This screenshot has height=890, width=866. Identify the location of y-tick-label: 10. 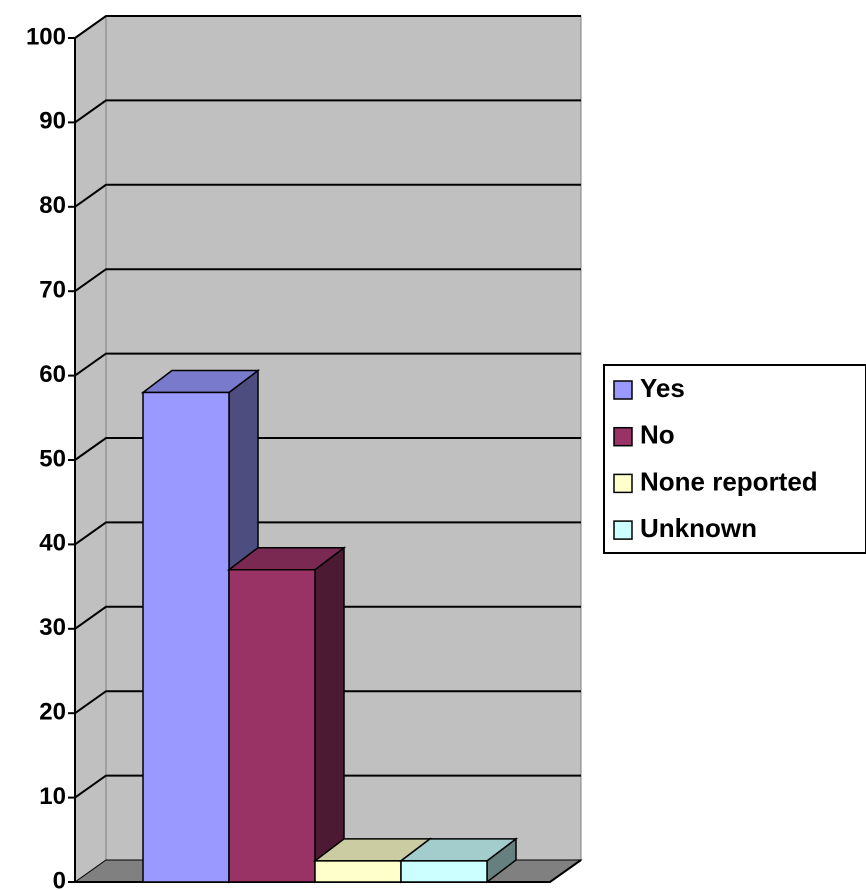
(52, 796).